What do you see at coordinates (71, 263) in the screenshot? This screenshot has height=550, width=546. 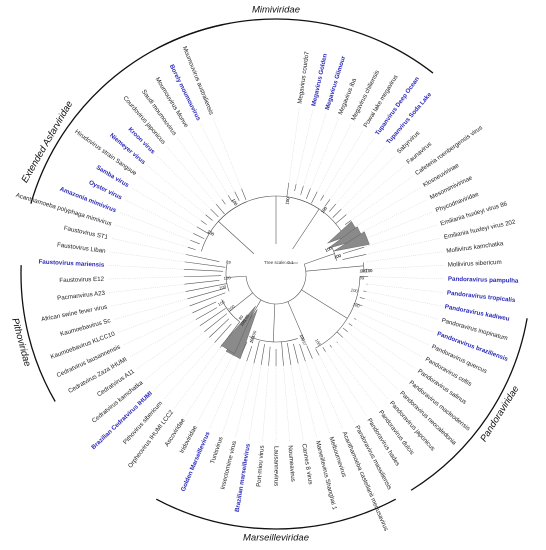 I see `leaf-label: Faustovirus mariensis` at bounding box center [71, 263].